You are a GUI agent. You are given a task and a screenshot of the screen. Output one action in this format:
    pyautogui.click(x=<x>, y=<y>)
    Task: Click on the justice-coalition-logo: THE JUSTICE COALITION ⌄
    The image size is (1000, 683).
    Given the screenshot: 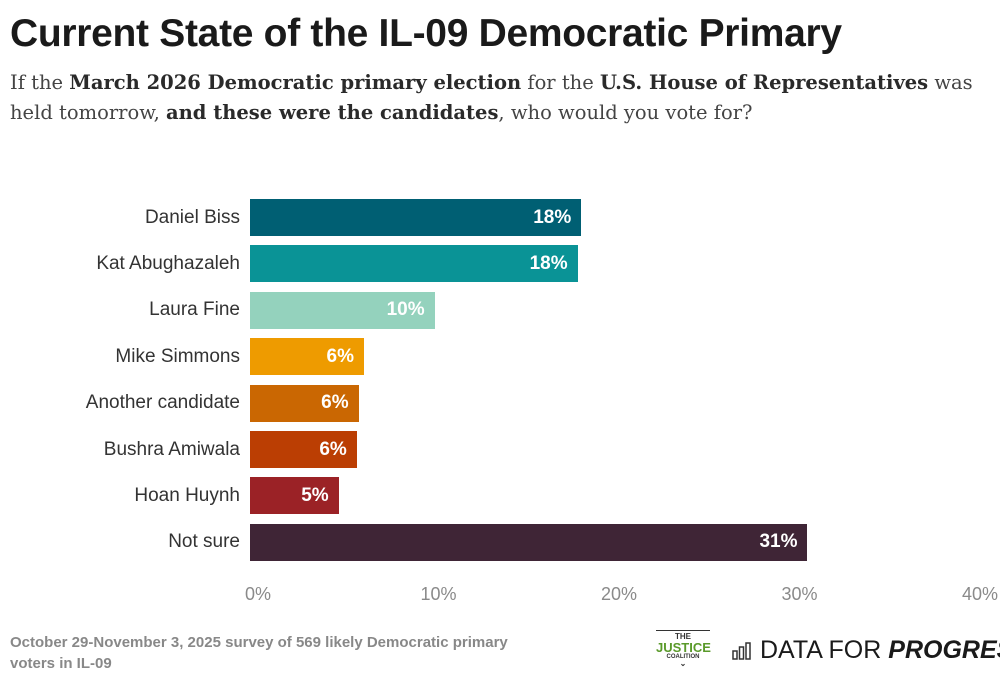 What is the action you would take?
    pyautogui.click(x=683, y=649)
    